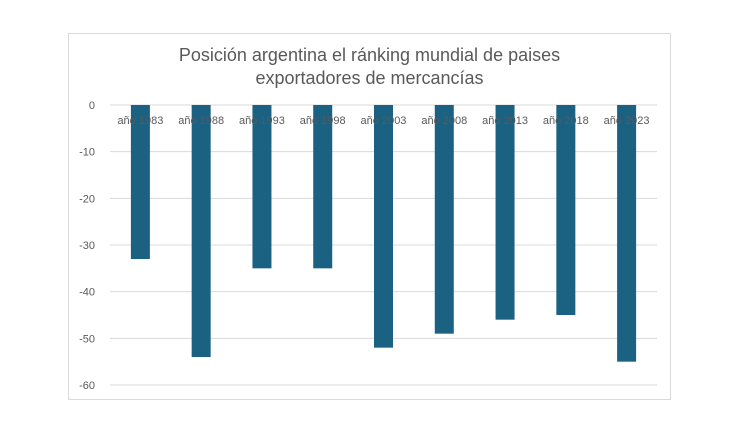  Describe the element at coordinates (87, 386) in the screenshot. I see `y-tick-label: -60` at that location.